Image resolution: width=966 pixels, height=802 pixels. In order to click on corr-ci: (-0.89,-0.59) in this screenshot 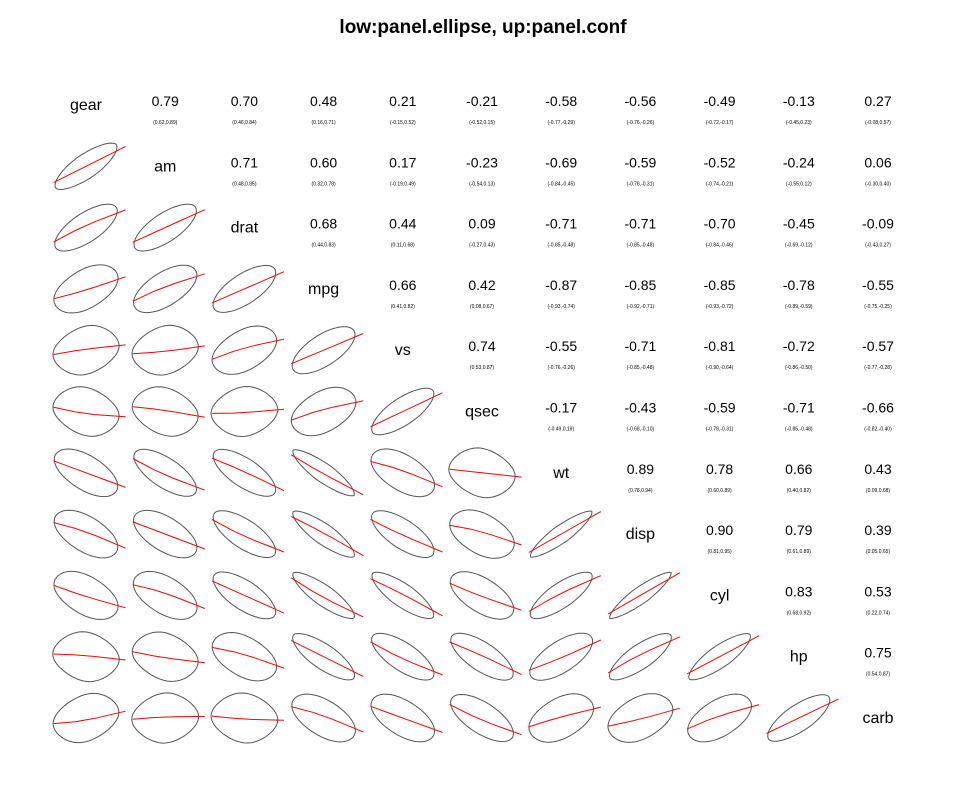, I will do `click(799, 307)`.